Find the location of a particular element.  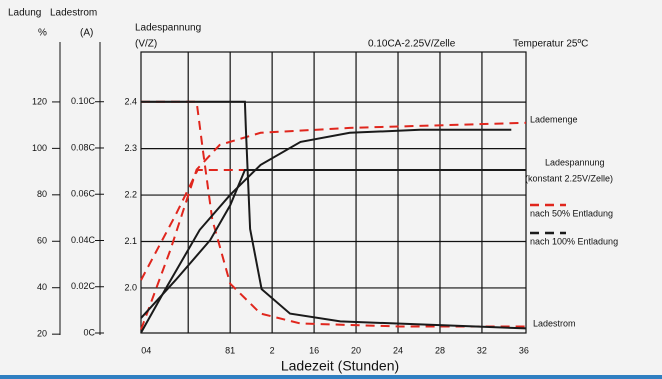

y2-tick-label: 120 is located at coordinates (39, 101).